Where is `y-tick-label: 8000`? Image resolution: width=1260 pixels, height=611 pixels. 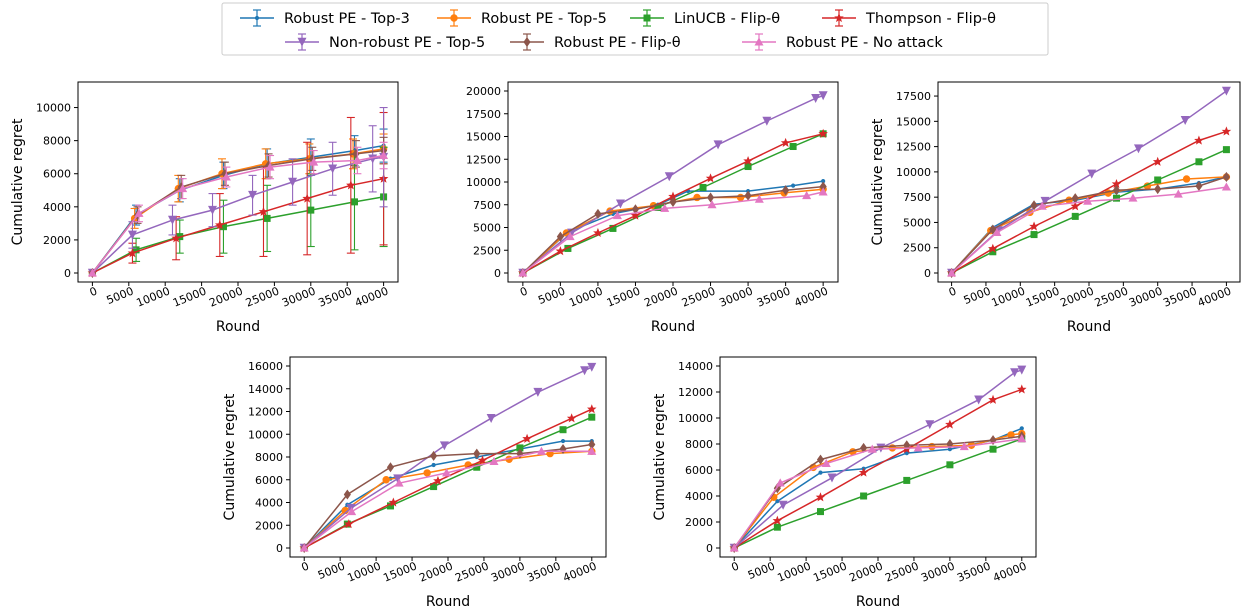
y-tick-label: 8000 is located at coordinates (699, 444).